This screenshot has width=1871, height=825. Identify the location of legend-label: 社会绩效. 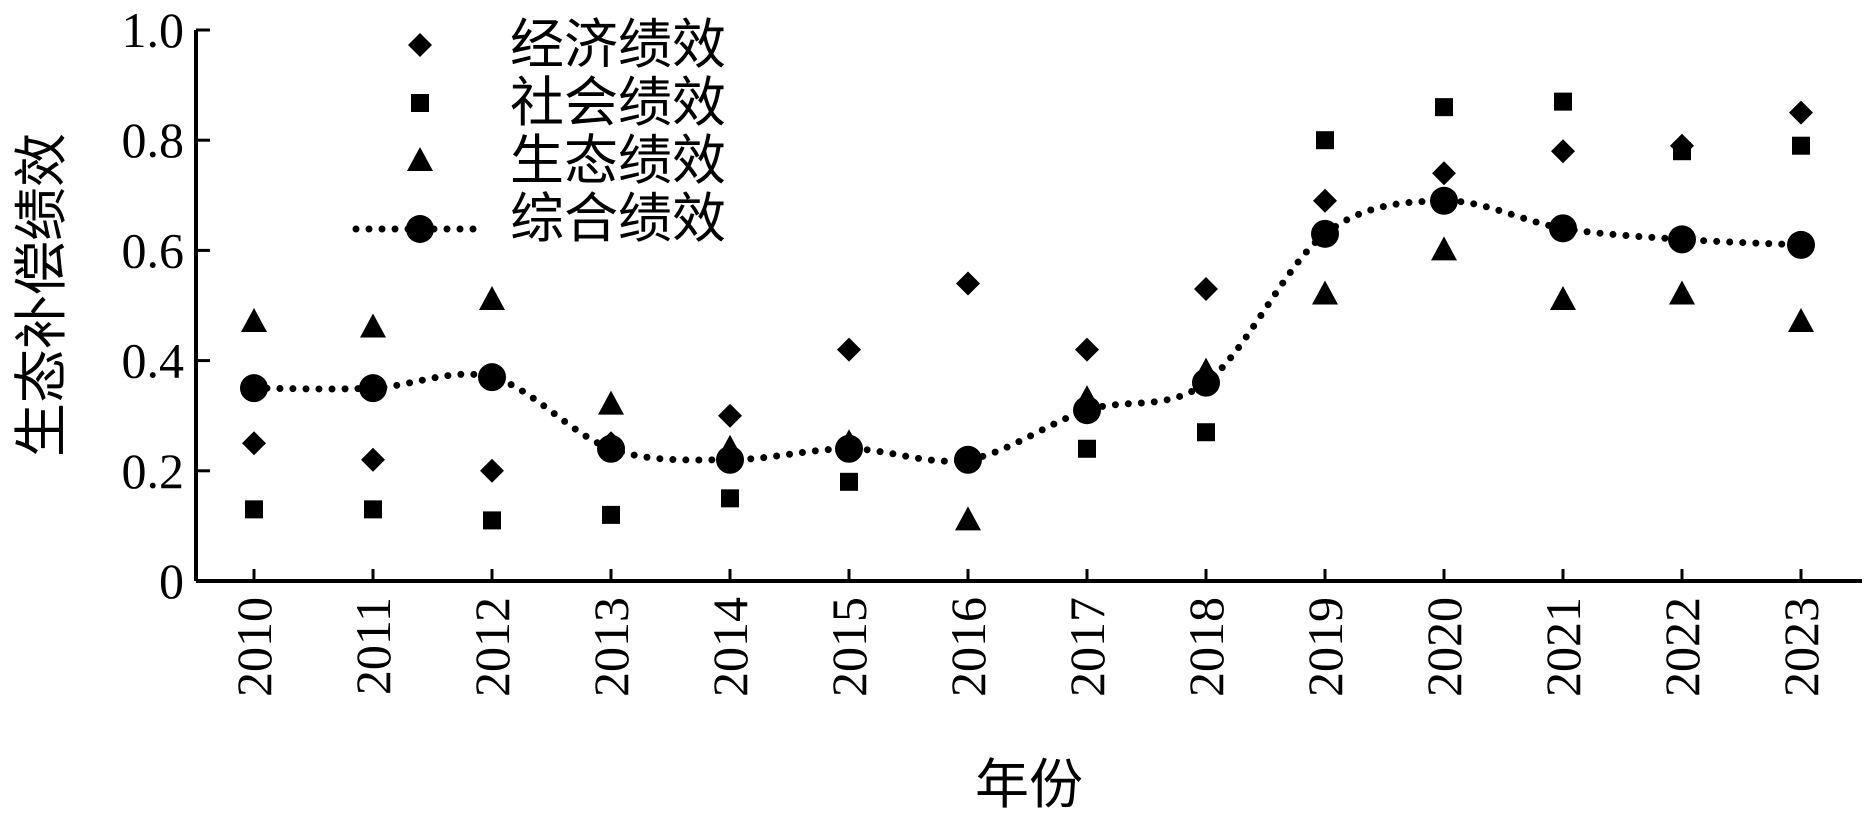
(618, 103).